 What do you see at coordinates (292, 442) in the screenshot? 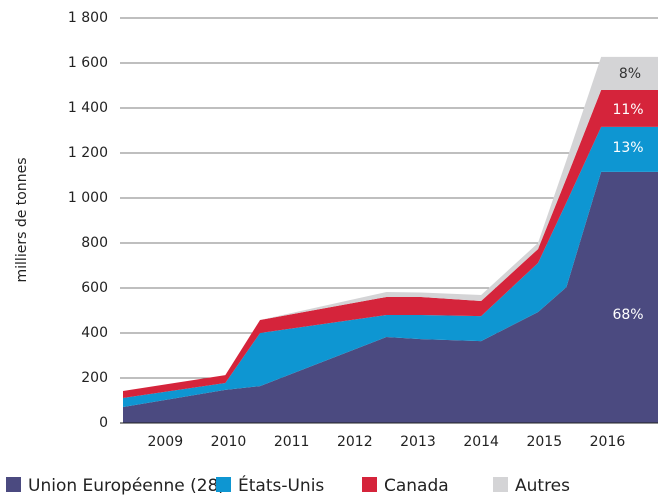
I see `x-tick-label: 2011` at bounding box center [292, 442].